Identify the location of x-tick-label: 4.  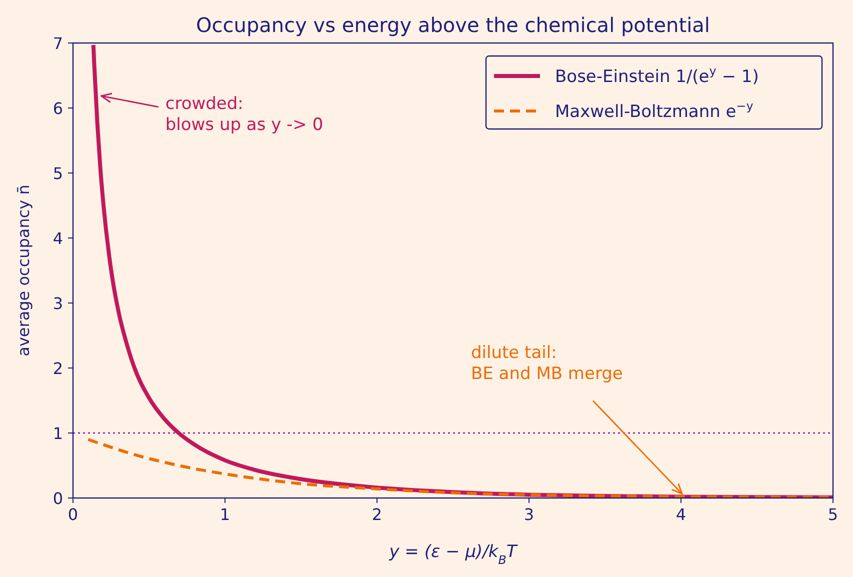
(681, 514).